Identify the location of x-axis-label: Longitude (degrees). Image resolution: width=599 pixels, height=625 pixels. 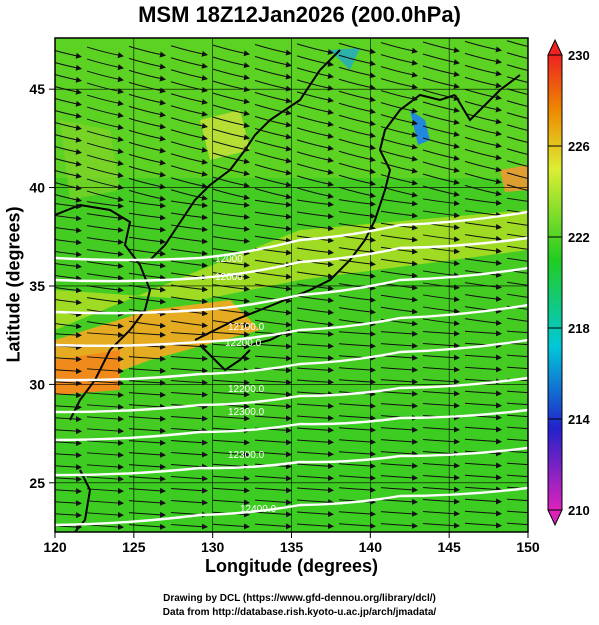
(291, 566).